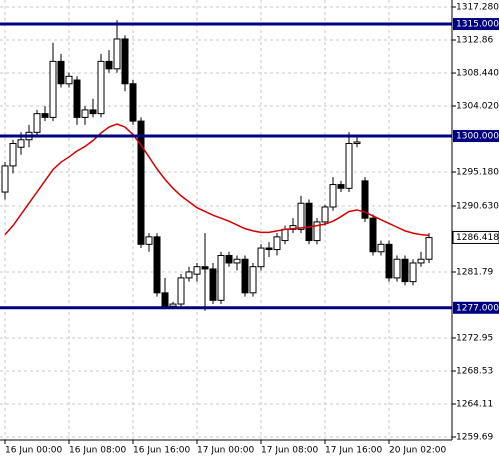 The height and width of the screenshot is (463, 499). I want to click on x-tick-label: 16 Jun 00:00, so click(33, 451).